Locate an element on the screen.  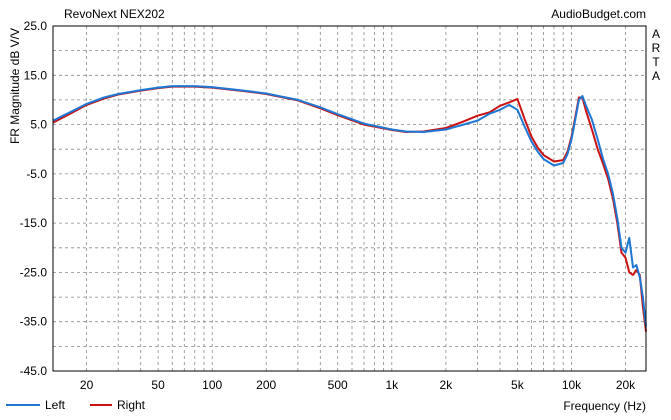
x-axis-label: Frequency (Hz) is located at coordinates (604, 406).